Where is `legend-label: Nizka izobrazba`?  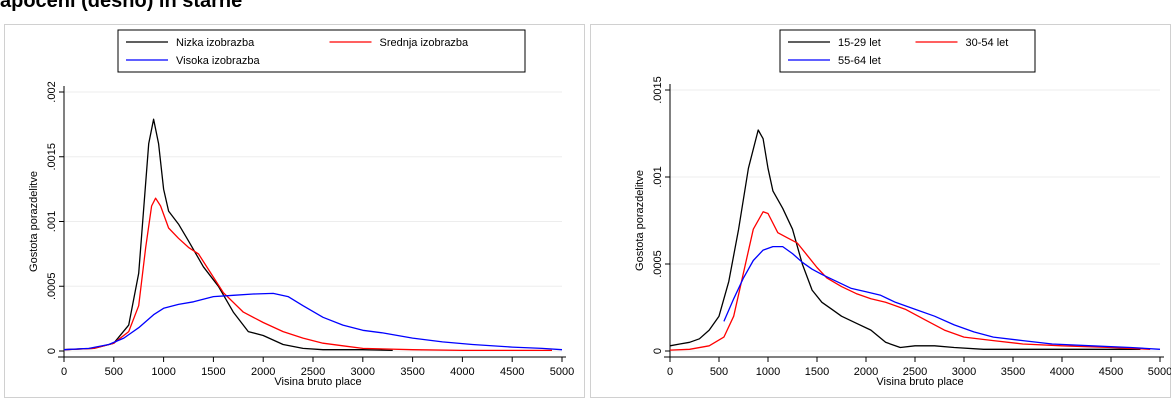 legend-label: Nizka izobrazba is located at coordinates (215, 43).